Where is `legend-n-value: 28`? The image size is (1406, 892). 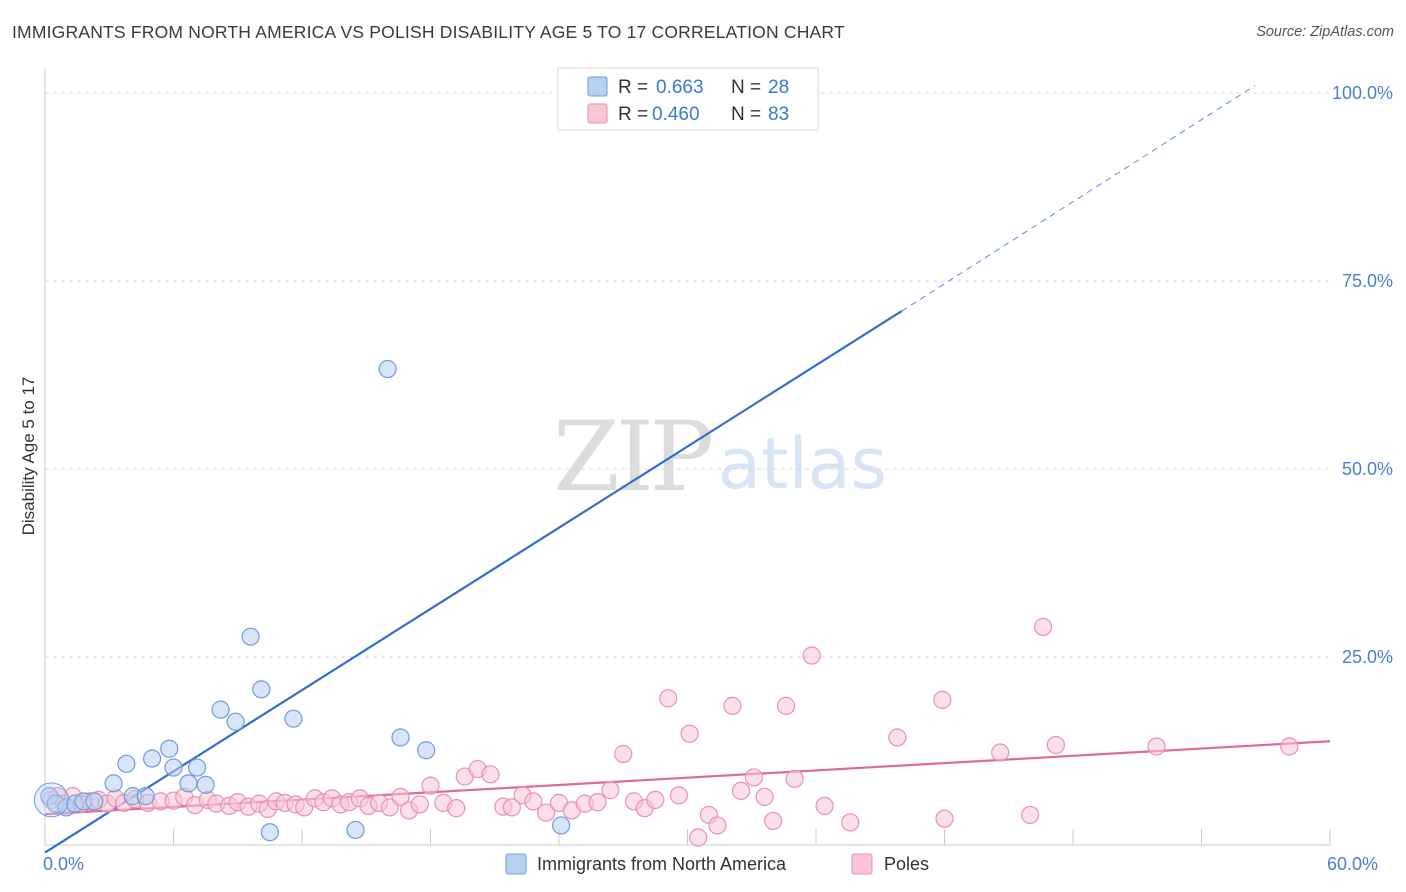 legend-n-value: 28 is located at coordinates (778, 87).